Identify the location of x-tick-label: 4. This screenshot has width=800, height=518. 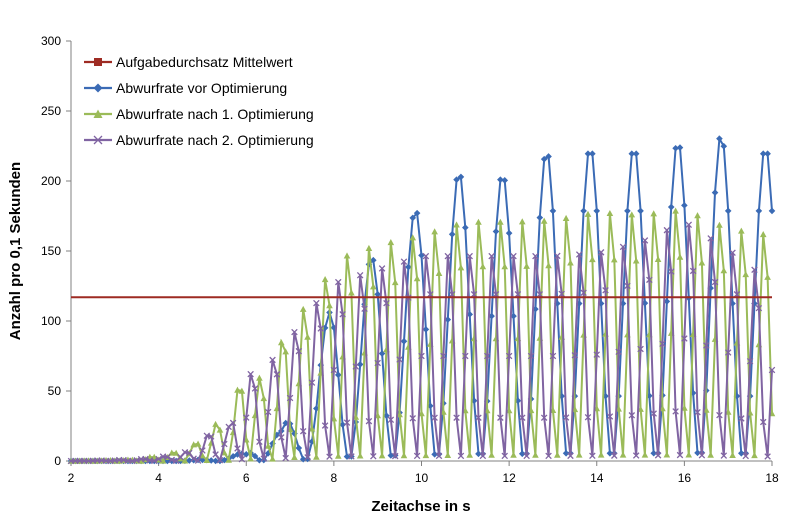
(158, 478).